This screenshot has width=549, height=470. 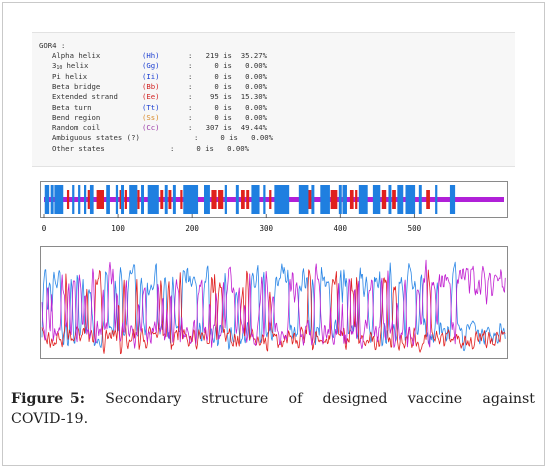 I want to click on figure-label: Figure 5:, so click(x=48, y=399).